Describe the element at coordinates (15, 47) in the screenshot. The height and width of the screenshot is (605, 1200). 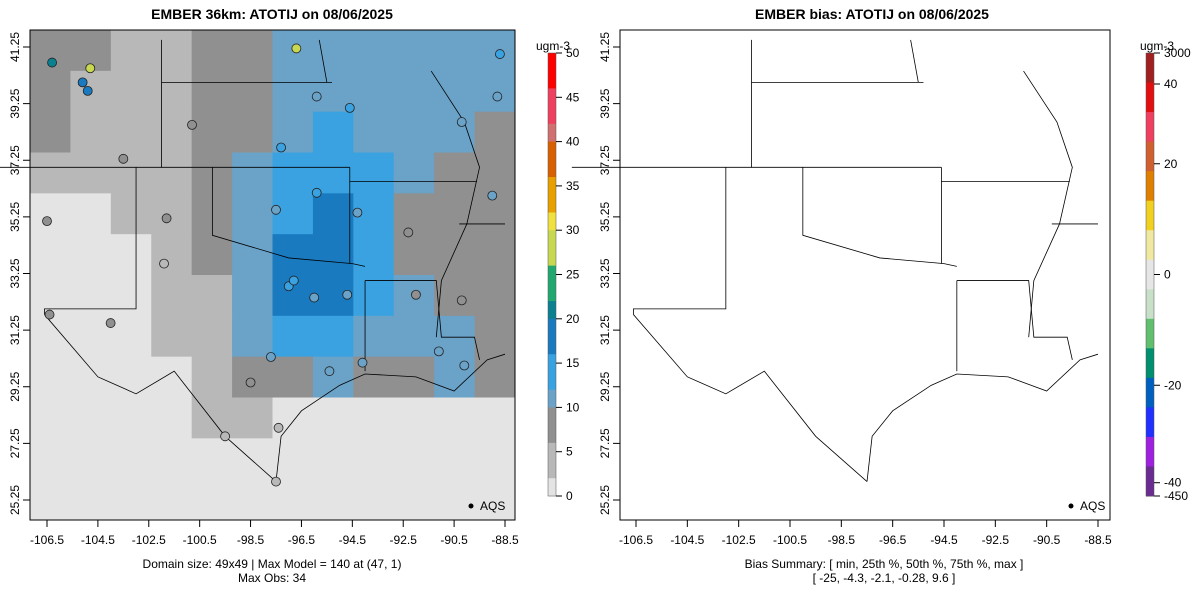
I see `y-tick-label: 41.25` at that location.